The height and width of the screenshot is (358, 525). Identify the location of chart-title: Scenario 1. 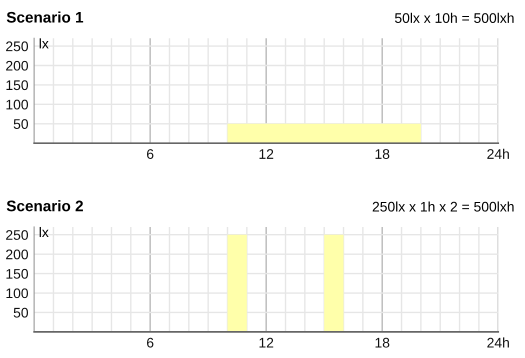
(45, 17).